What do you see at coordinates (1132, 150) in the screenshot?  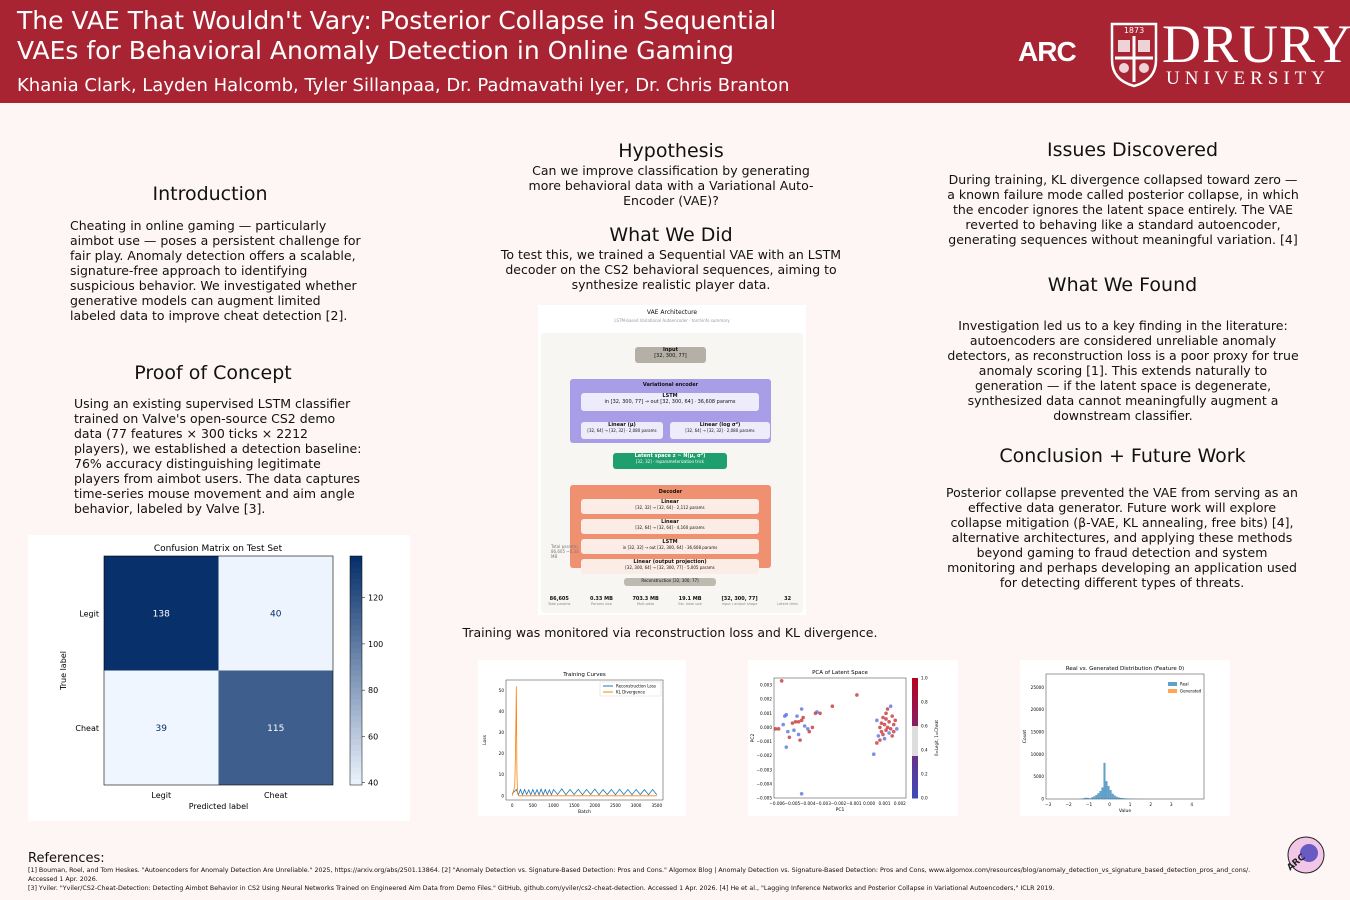 I see `issues-heading: Issues Discovered` at bounding box center [1132, 150].